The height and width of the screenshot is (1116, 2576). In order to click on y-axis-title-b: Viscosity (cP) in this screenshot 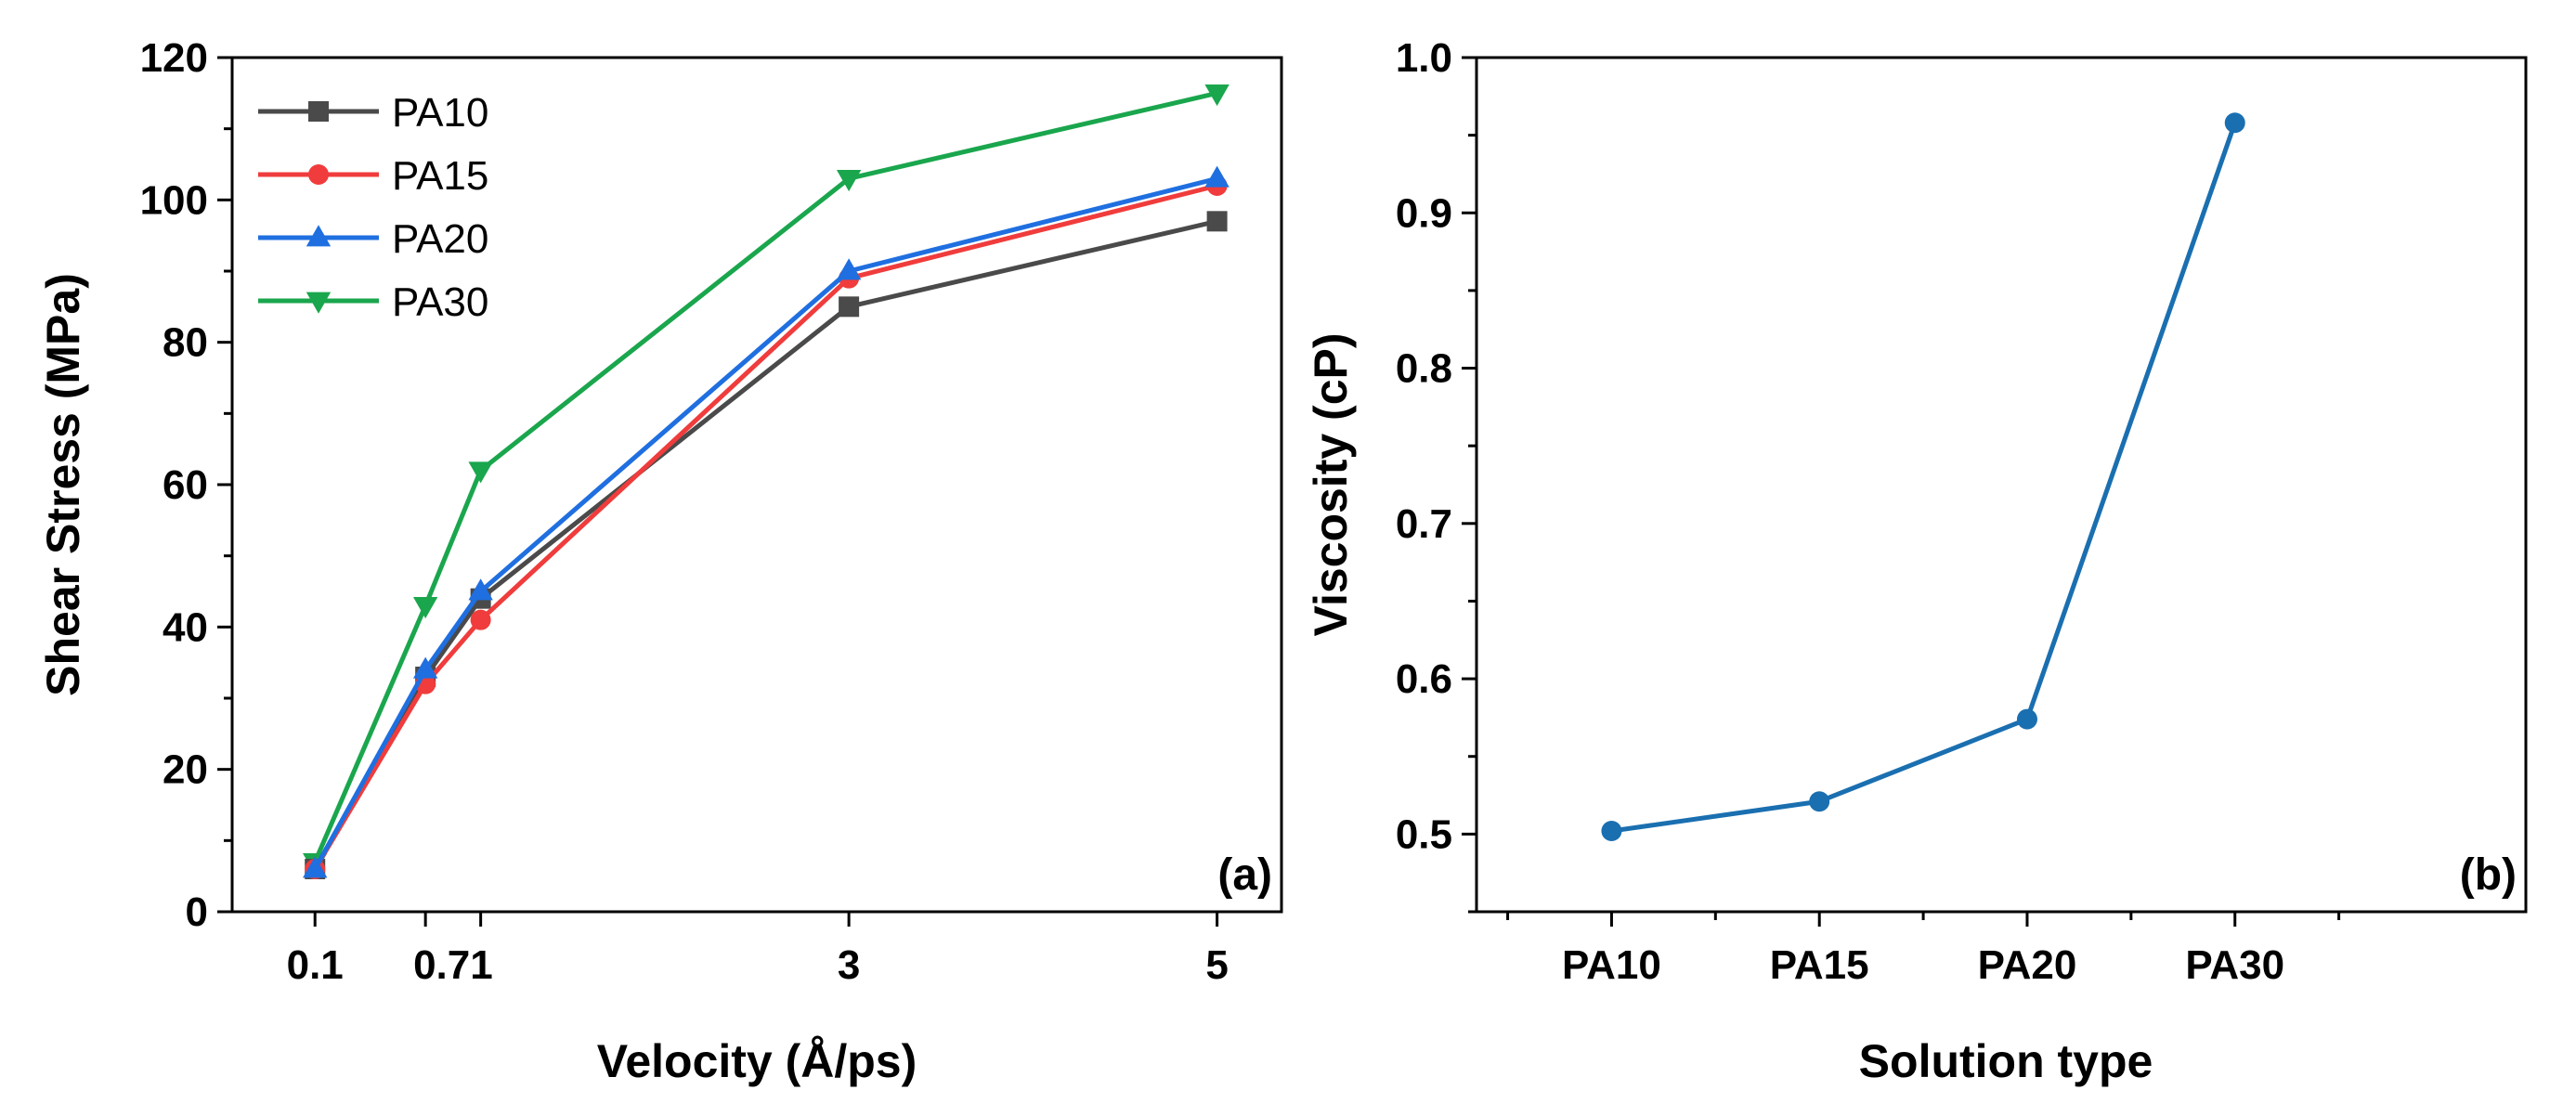, I will do `click(1331, 484)`.